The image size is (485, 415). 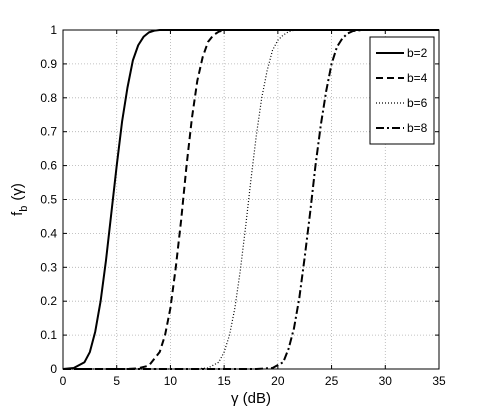 I want to click on legend: b=2 b=4 b=6 b=8, so click(x=402, y=90).